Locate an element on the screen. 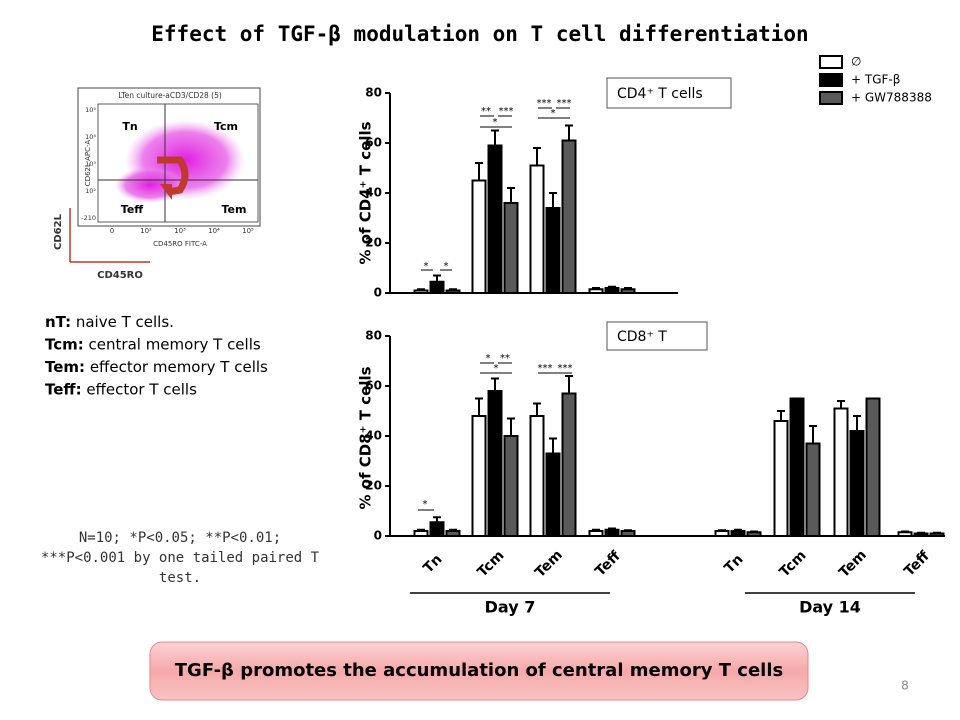  y-axis-label: % of CD8⁺ T cells is located at coordinates (366, 437).